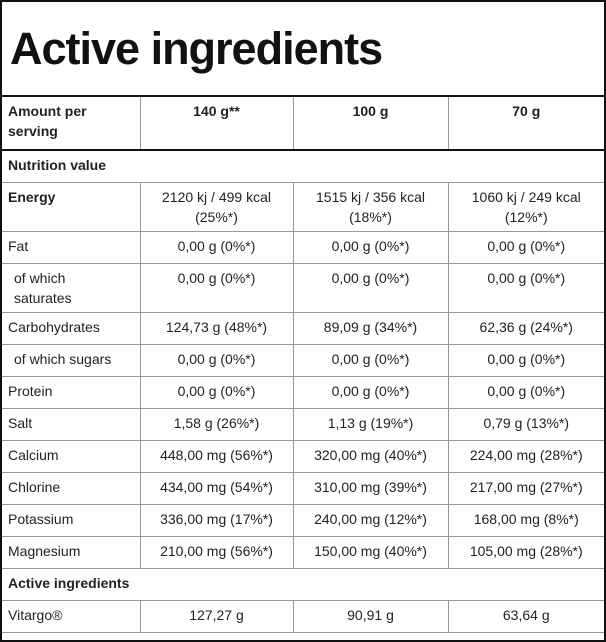 The height and width of the screenshot is (642, 606). I want to click on row-label: Carbohydrates, so click(71, 328).